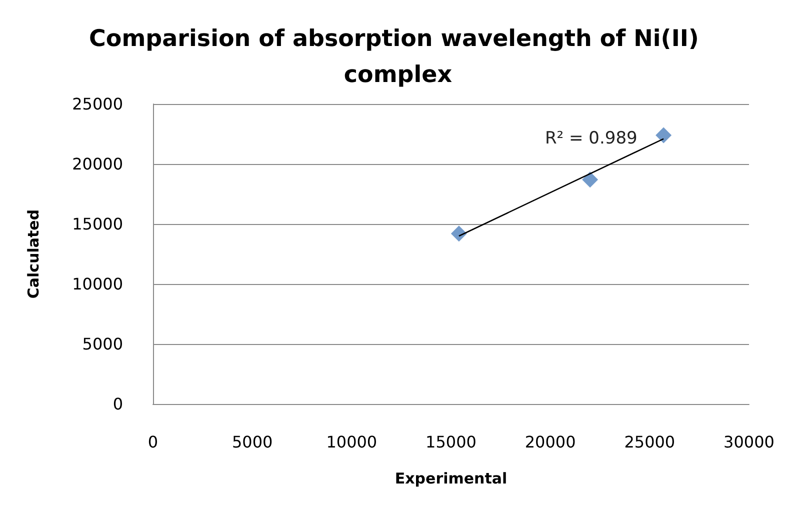 The image size is (796, 519). Describe the element at coordinates (97, 224) in the screenshot. I see `y-tick-label: 15000` at that location.